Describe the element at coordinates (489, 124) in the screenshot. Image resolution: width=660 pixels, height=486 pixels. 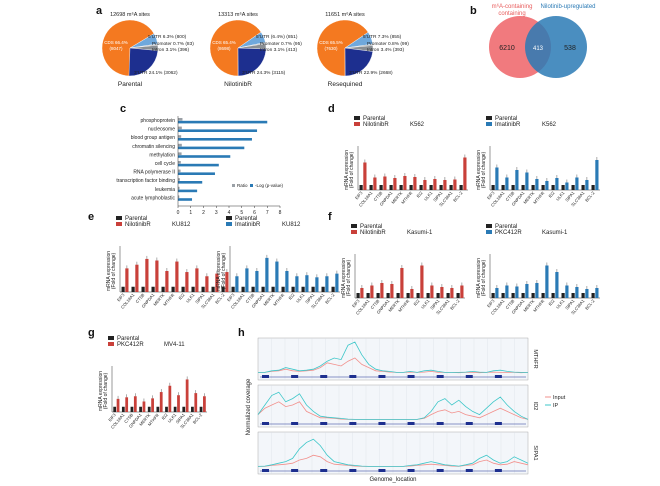
I see `legend-swatch-resistant` at that location.